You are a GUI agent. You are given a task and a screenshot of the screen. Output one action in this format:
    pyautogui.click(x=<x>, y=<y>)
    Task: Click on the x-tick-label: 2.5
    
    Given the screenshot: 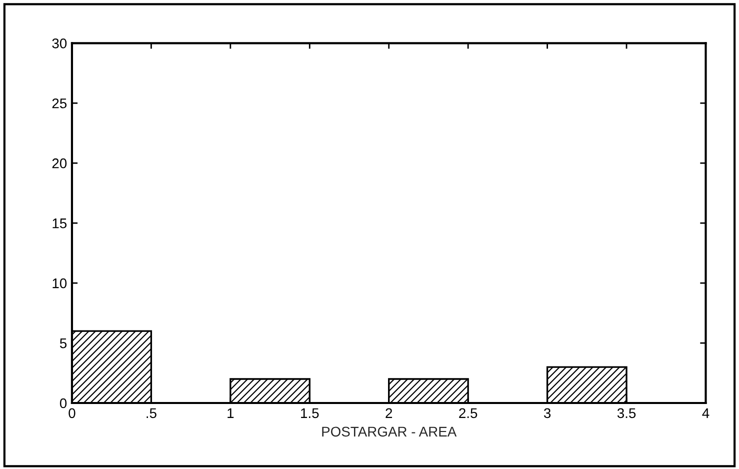 What is the action you would take?
    pyautogui.click(x=468, y=413)
    